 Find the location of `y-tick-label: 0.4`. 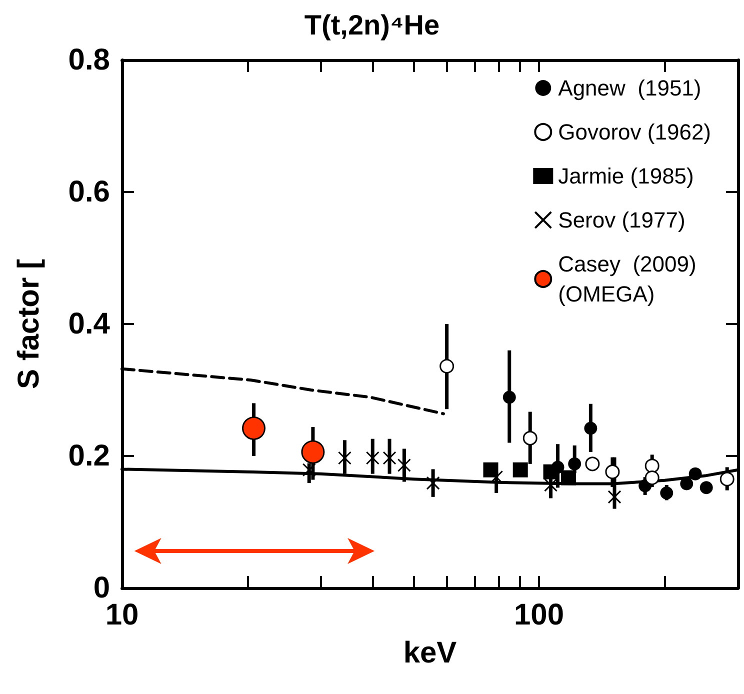

y-tick-label: 0.4 is located at coordinates (89, 324).